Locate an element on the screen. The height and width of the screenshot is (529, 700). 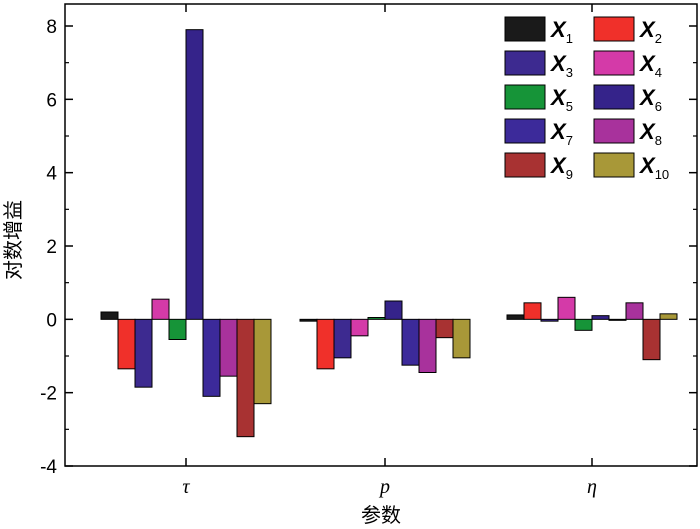
y-tick-label: 2 is located at coordinates (51, 247).